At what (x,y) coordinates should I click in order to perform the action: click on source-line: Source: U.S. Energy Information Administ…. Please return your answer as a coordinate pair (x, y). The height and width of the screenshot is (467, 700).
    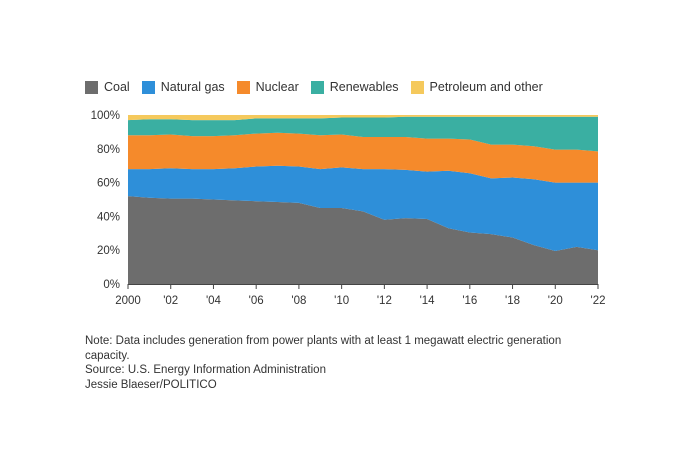
    Looking at the image, I should click on (205, 370).